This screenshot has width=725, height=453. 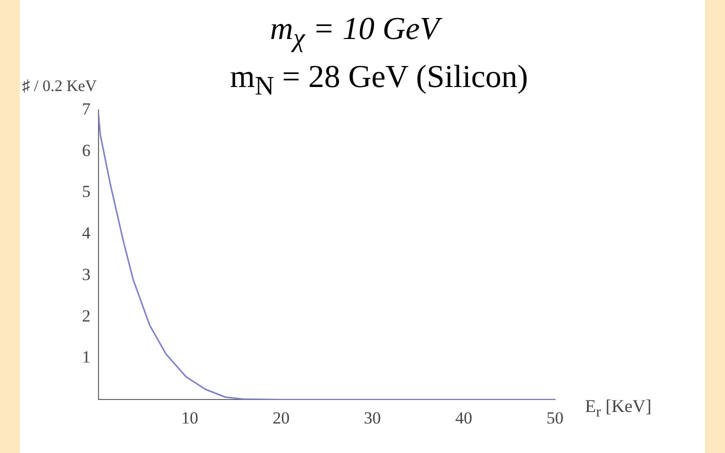 I want to click on y-tick-label: 1, so click(x=86, y=357).